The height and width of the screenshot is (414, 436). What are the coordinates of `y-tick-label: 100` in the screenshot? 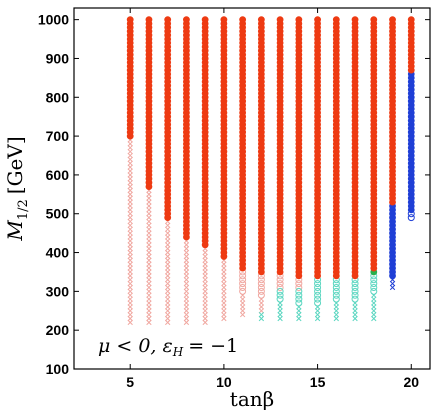 It's located at (58, 369).